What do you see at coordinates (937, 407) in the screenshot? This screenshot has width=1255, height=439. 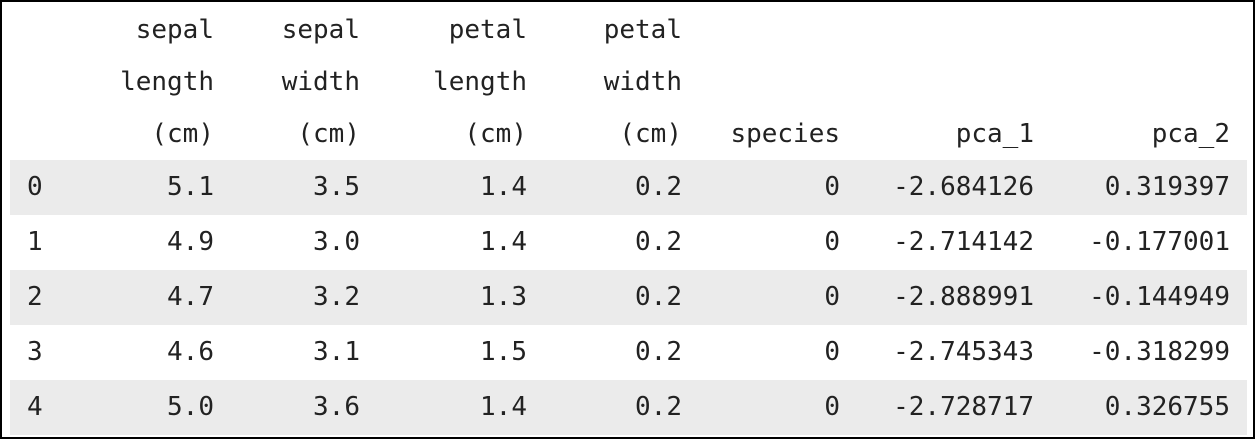 I see `table-cell: -2.728717` at bounding box center [937, 407].